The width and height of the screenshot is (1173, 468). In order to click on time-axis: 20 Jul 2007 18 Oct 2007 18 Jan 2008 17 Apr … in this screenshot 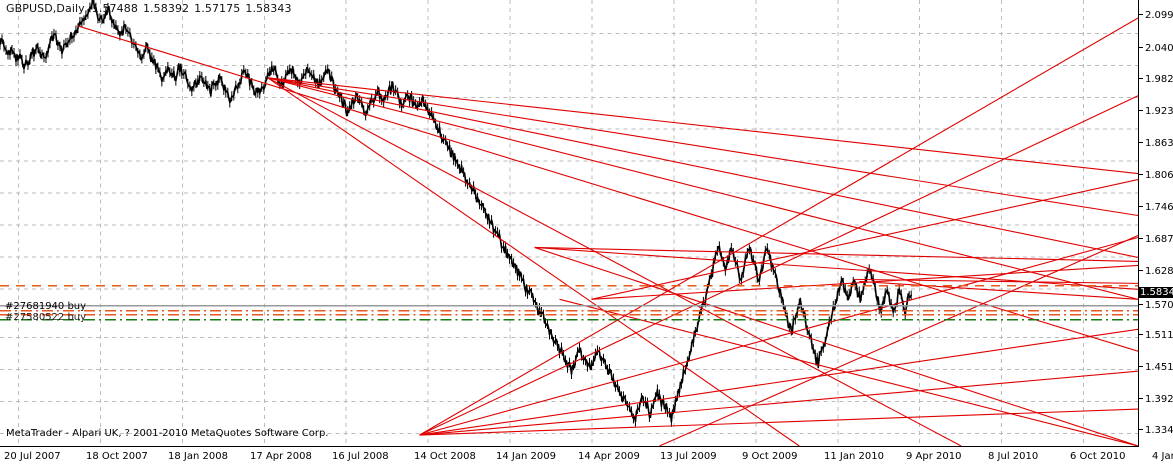, I will do `click(586, 457)`.